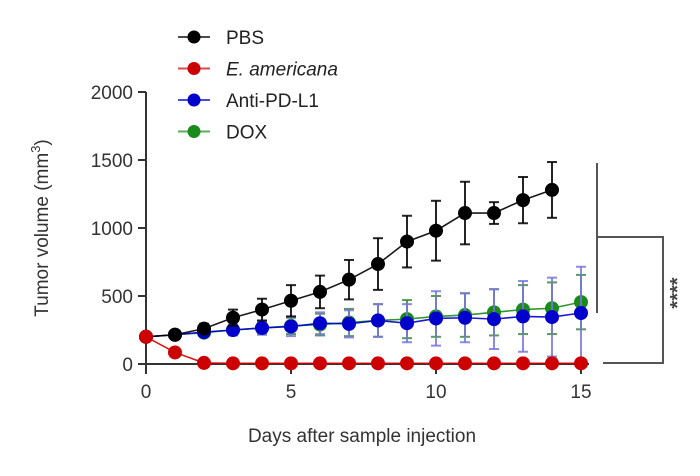 This screenshot has height=476, width=700. I want to click on significance-bracket: ****, so click(642, 263).